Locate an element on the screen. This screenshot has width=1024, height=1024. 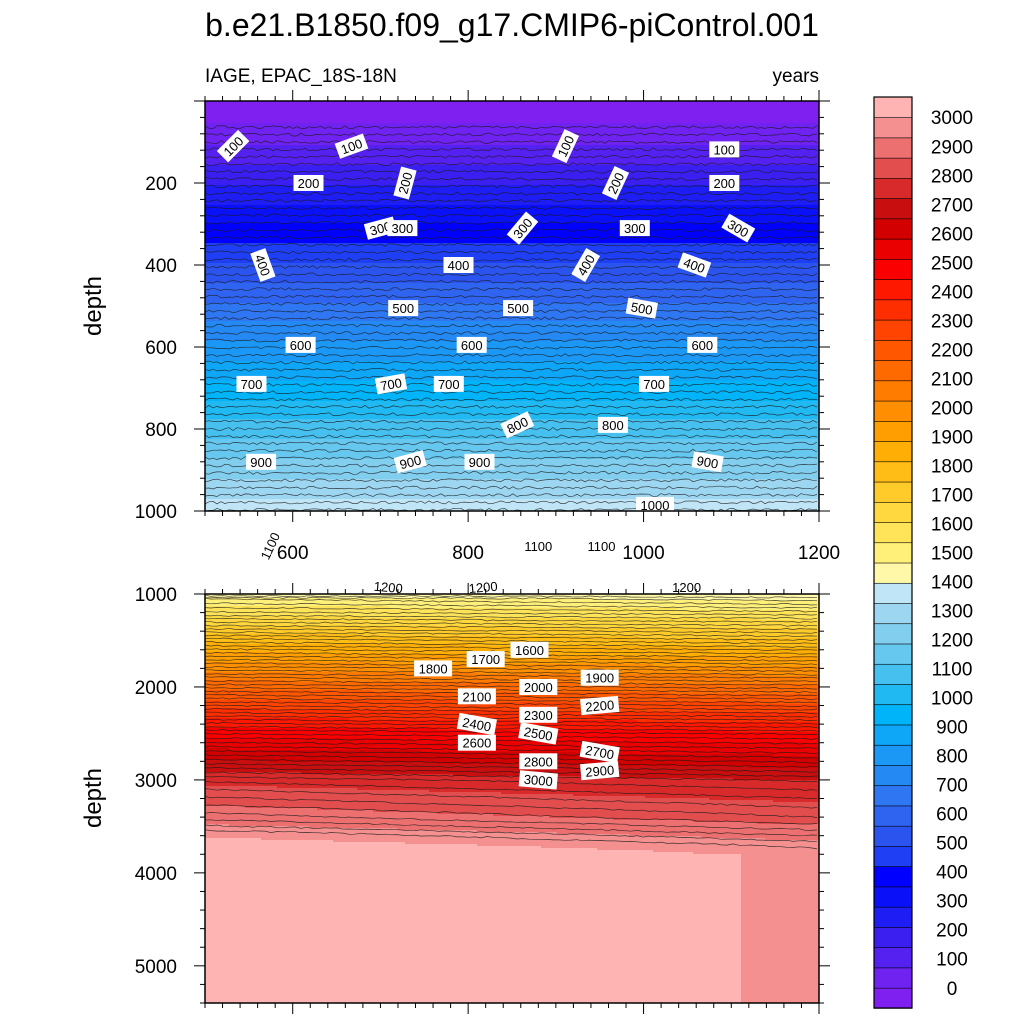
lower-contour-label: 2400 is located at coordinates (477, 724).